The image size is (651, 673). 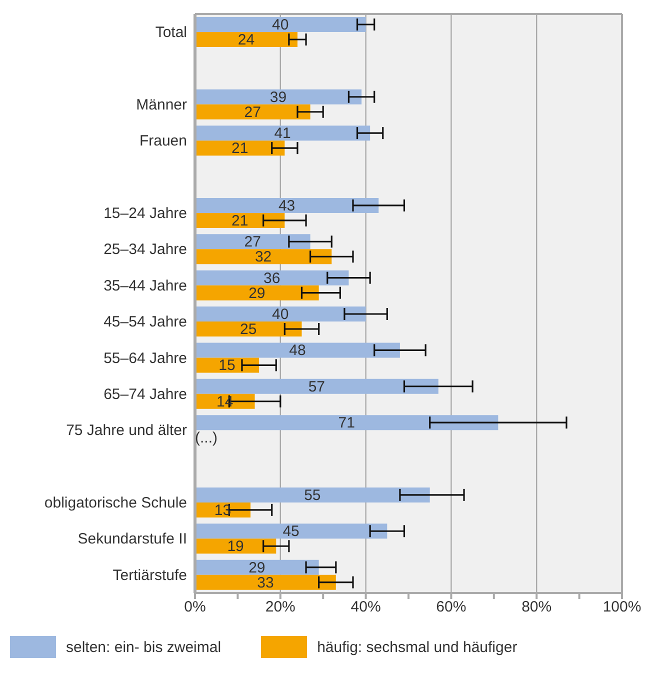 I want to click on data-label: 41, so click(x=282, y=133).